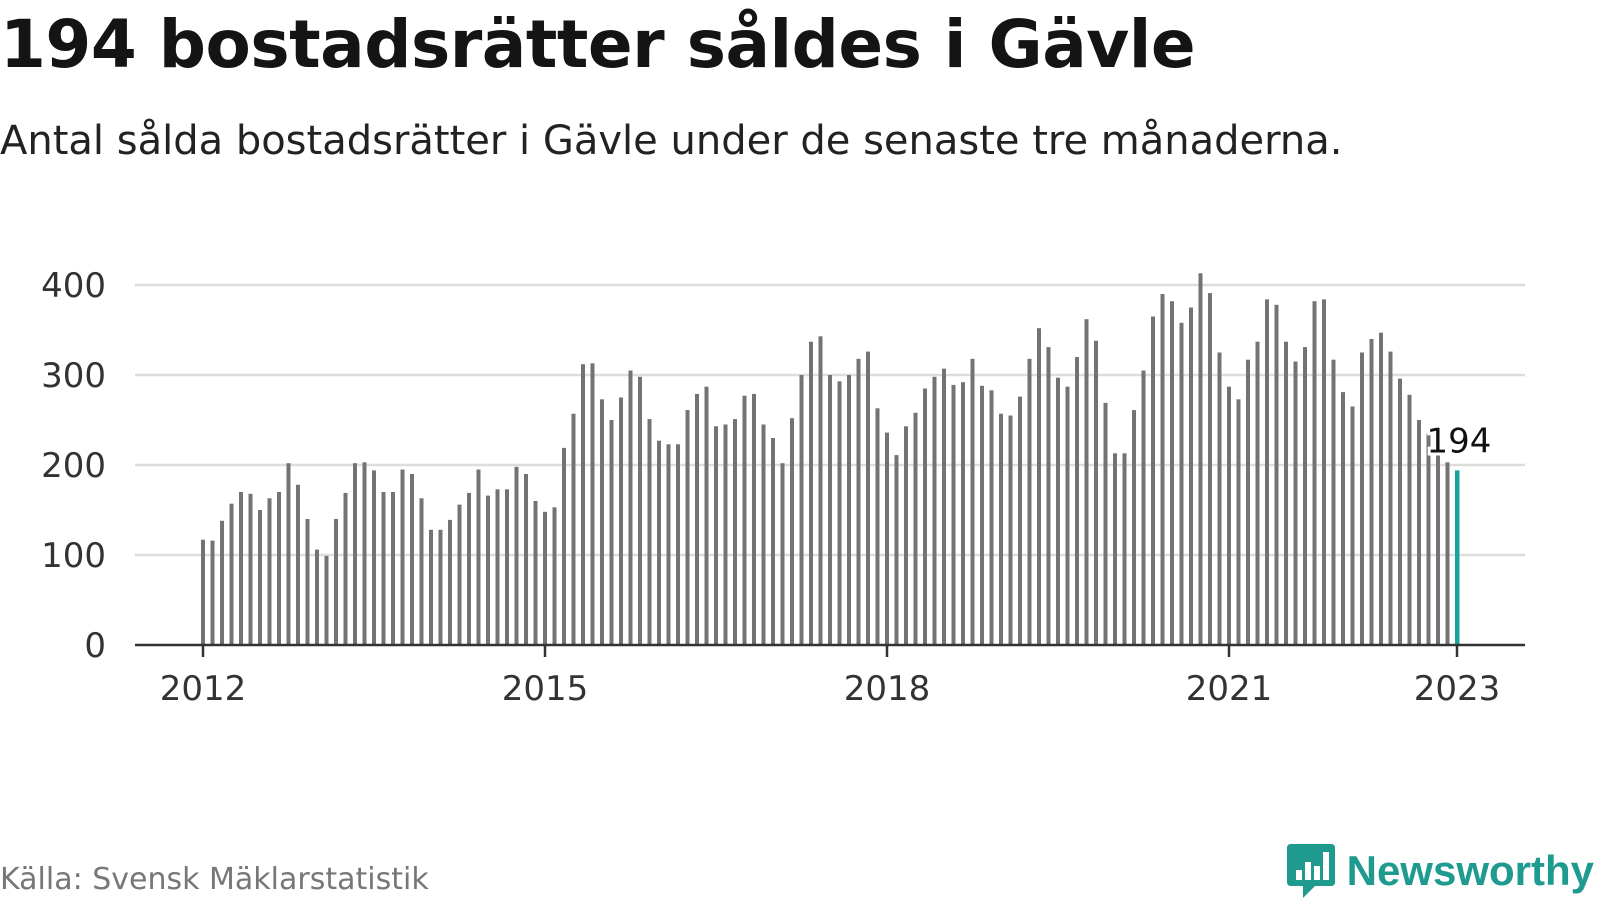 The width and height of the screenshot is (1600, 900). What do you see at coordinates (1470, 870) in the screenshot?
I see `brand-name: Newsworthy` at bounding box center [1470, 870].